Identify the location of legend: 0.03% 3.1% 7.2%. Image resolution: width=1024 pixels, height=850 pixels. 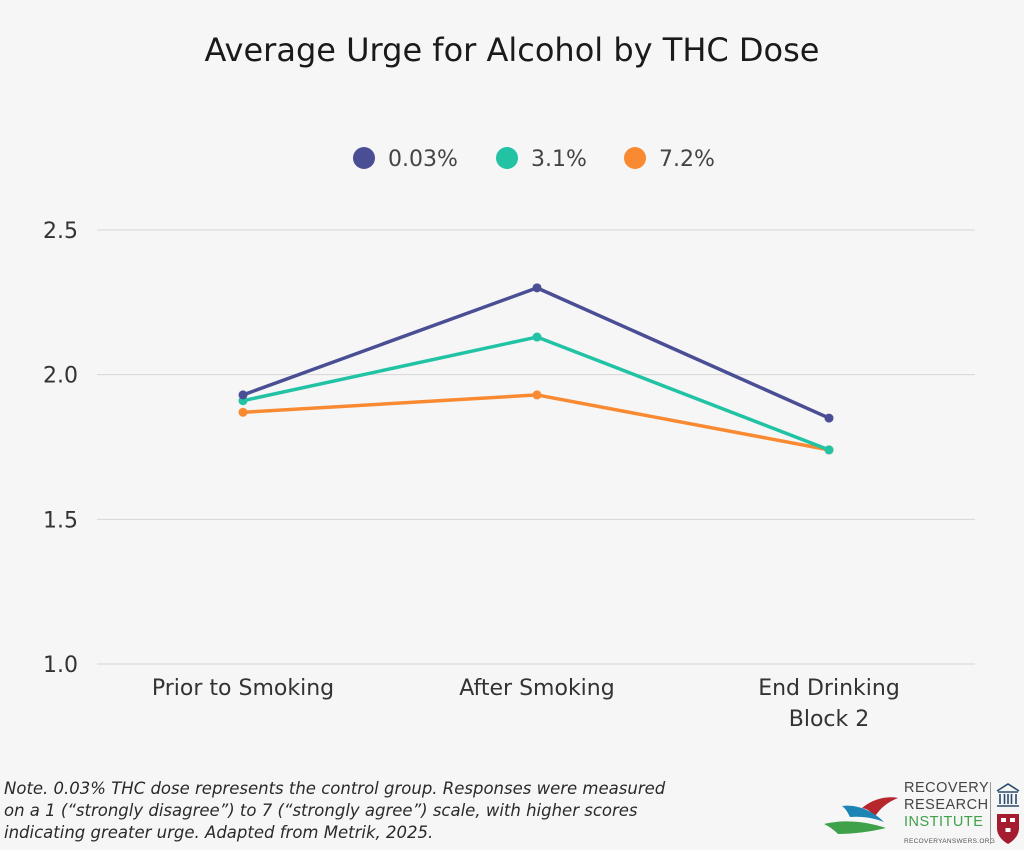
(534, 159).